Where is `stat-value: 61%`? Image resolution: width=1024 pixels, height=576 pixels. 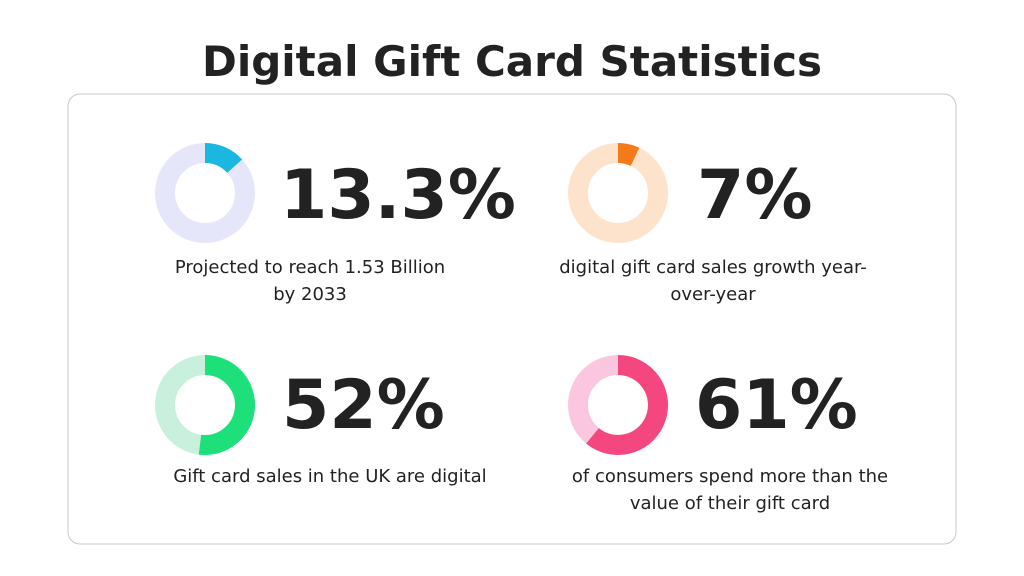
stat-value: 61% is located at coordinates (776, 405).